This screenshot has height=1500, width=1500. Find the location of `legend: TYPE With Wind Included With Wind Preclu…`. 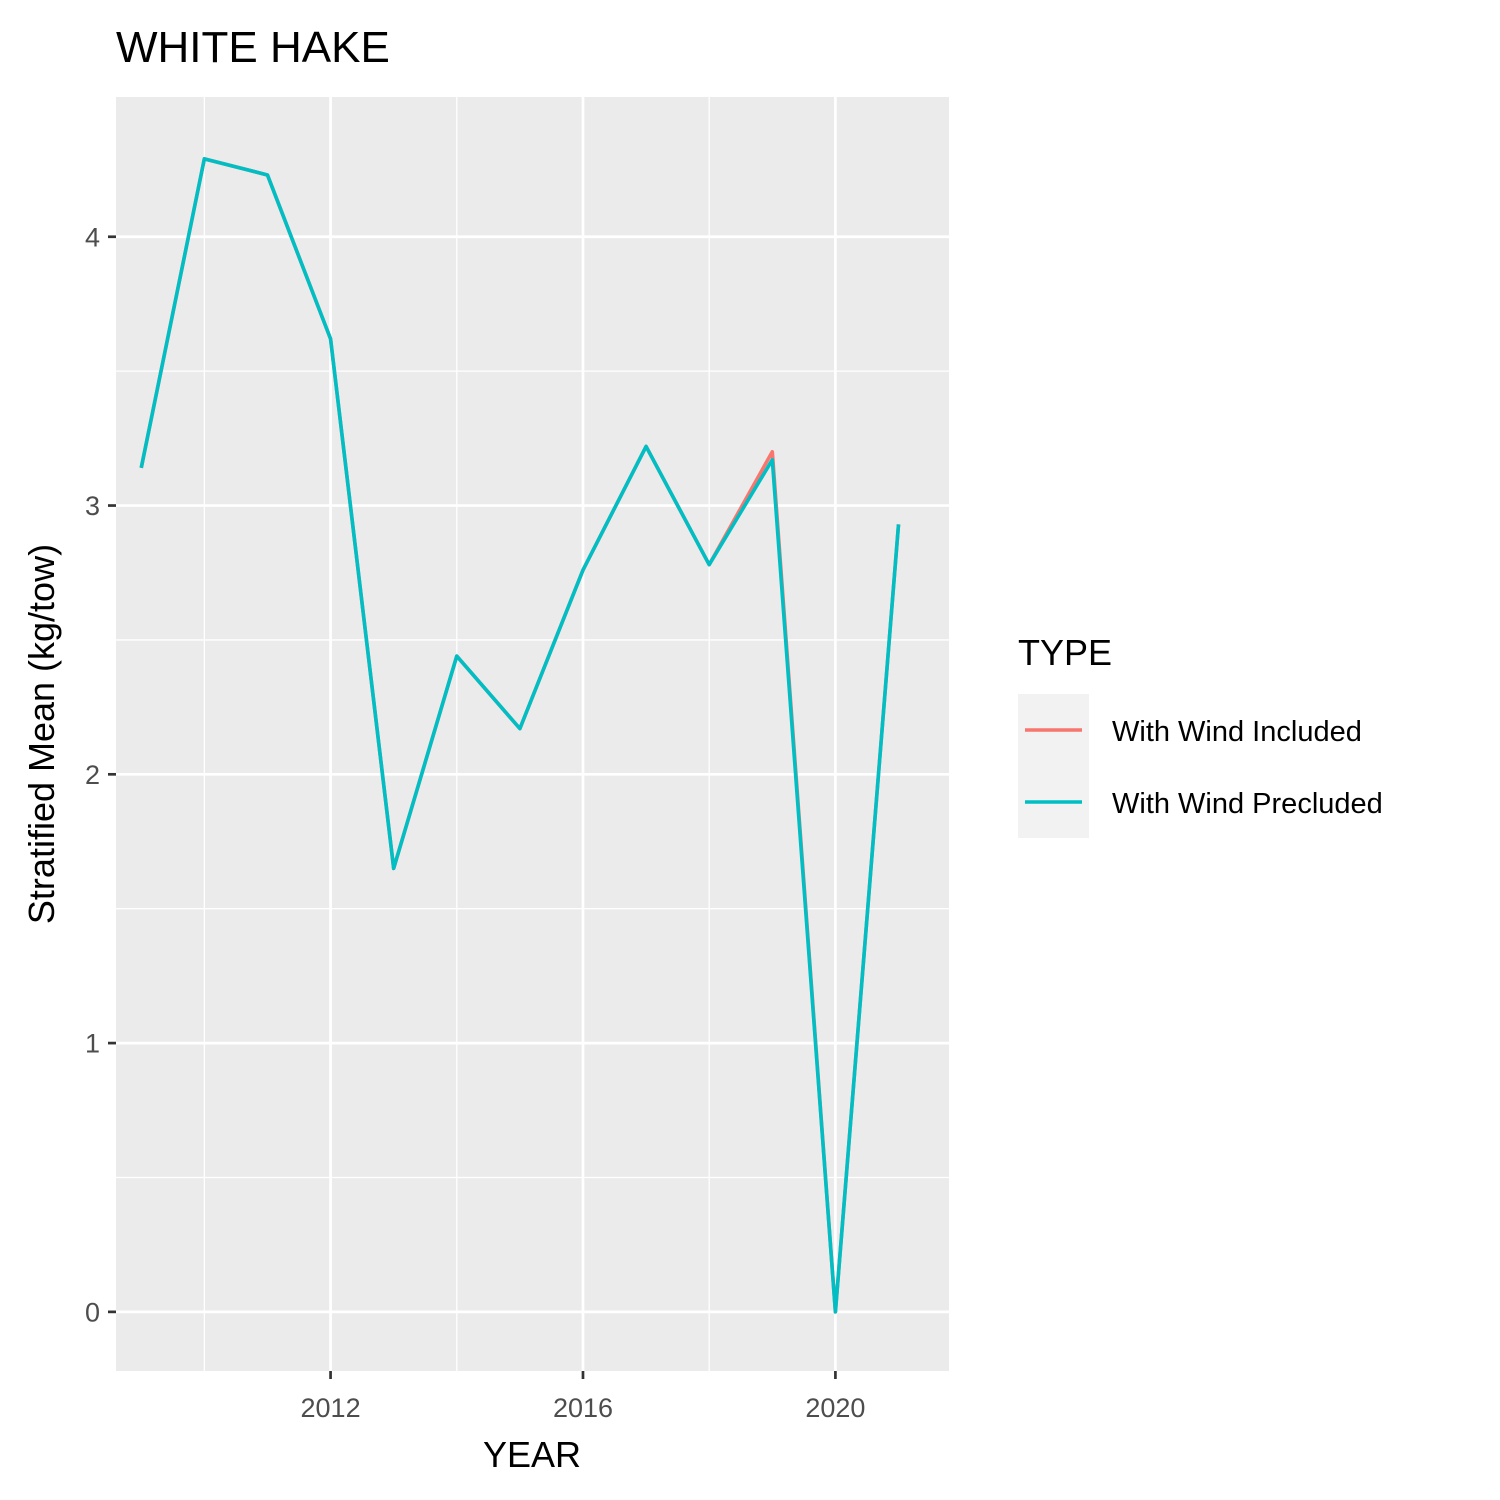

legend: TYPE With Wind Included With Wind Preclu… is located at coordinates (1200, 735).